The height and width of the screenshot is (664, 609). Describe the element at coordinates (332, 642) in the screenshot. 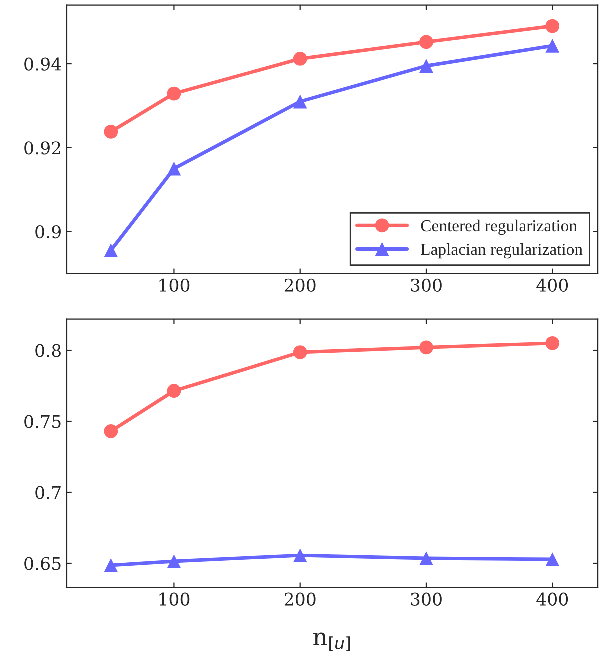

I see `x-axis-title: n$_{[u]}$` at that location.